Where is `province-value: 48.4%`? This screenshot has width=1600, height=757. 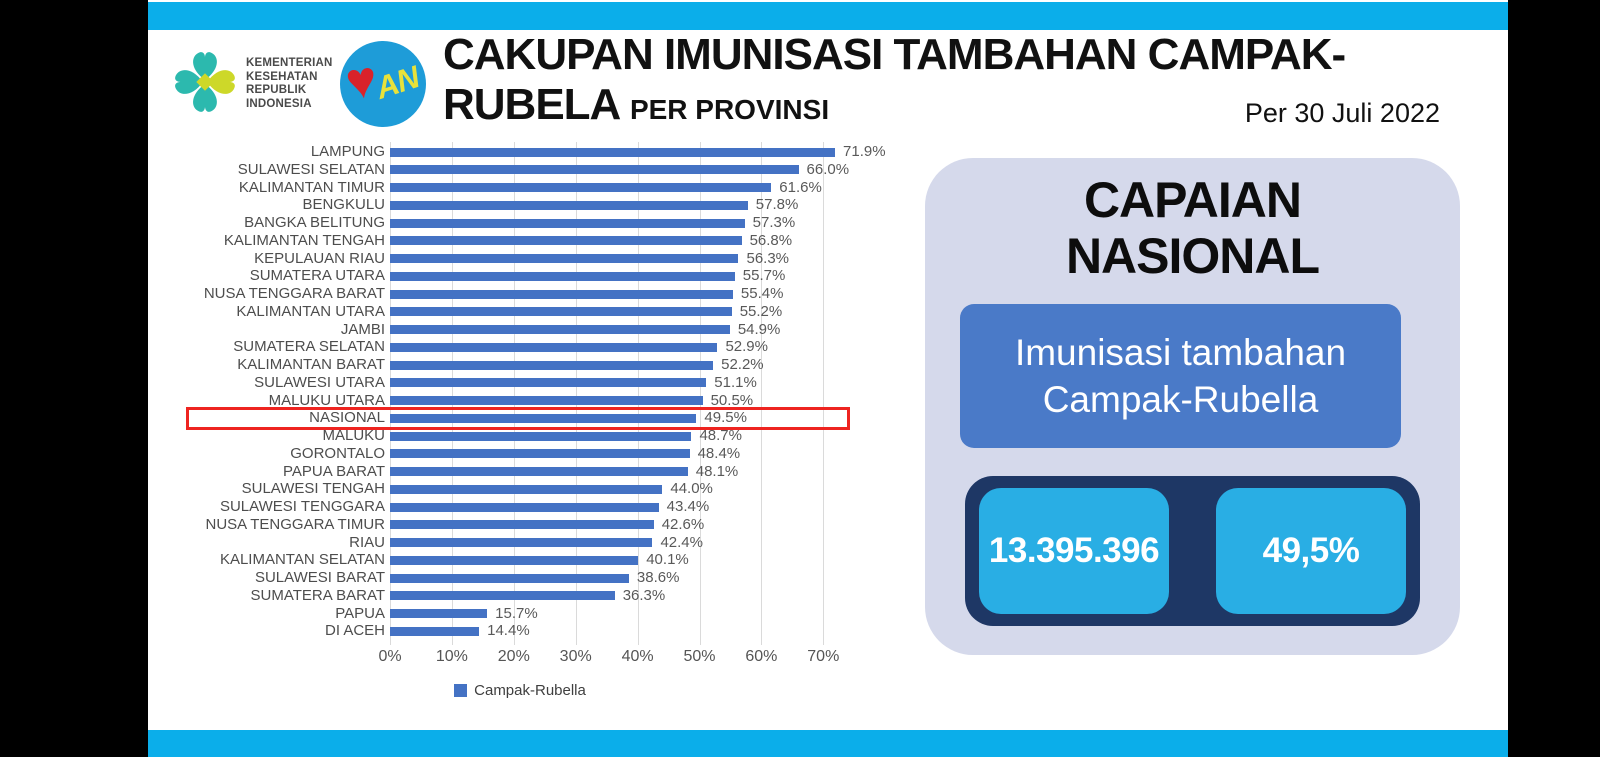
province-value: 48.4% is located at coordinates (719, 453).